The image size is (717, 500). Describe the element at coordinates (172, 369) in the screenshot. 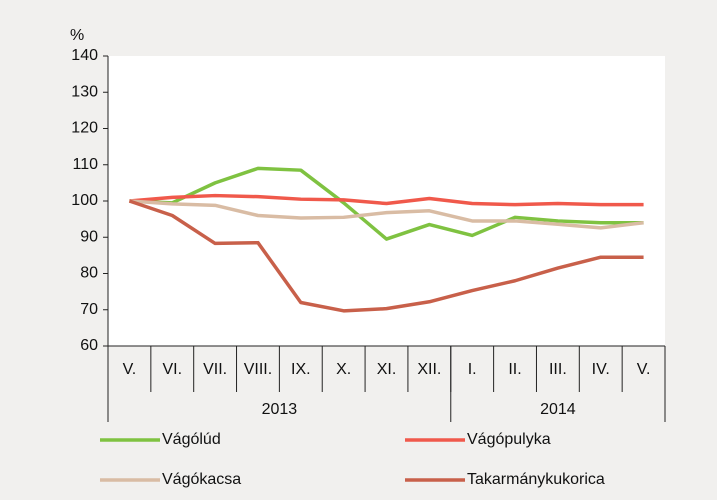

I see `x-tick-label: VI.` at that location.